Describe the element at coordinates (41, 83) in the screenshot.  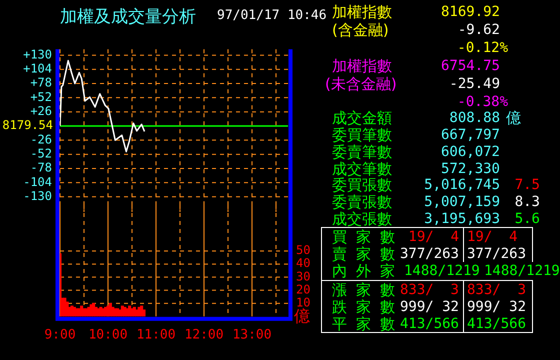
I see `y-tick-label: +78` at that location.